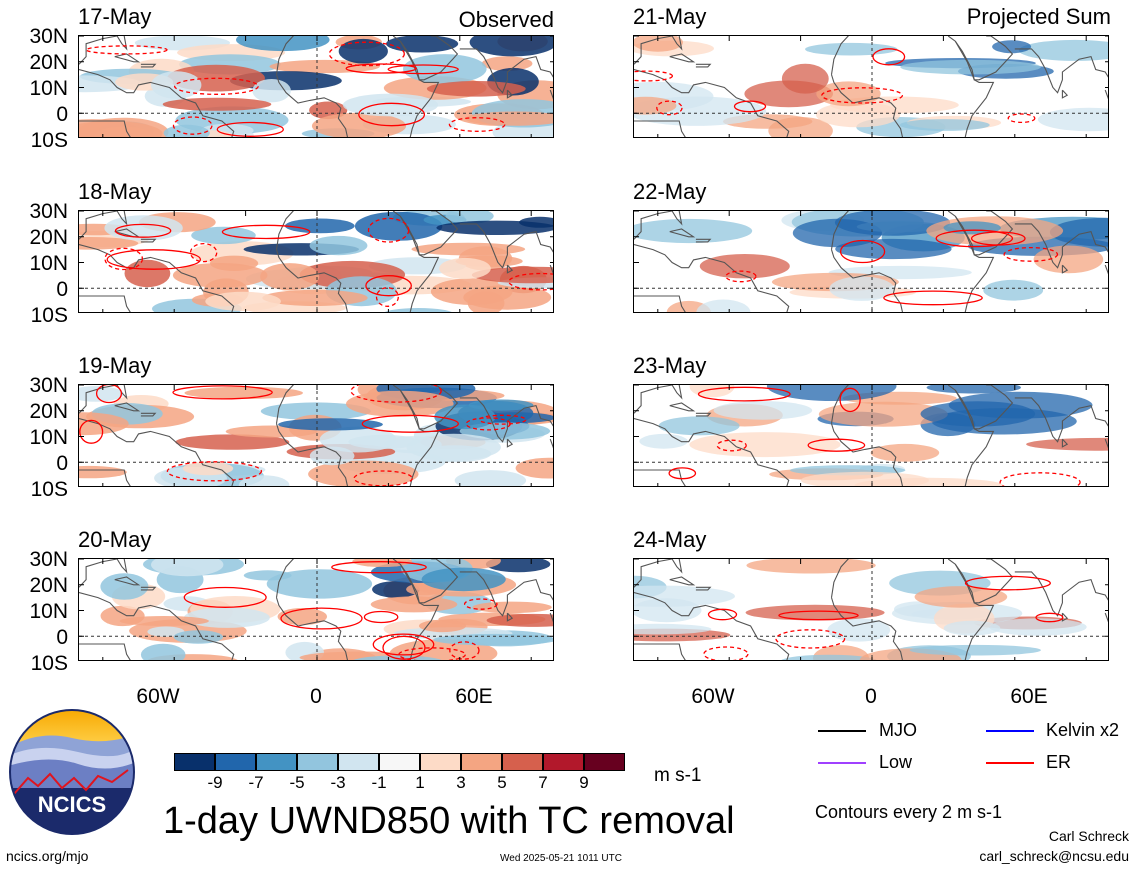 The image size is (1135, 872). I want to click on colorbar-tick-label: 5, so click(502, 782).